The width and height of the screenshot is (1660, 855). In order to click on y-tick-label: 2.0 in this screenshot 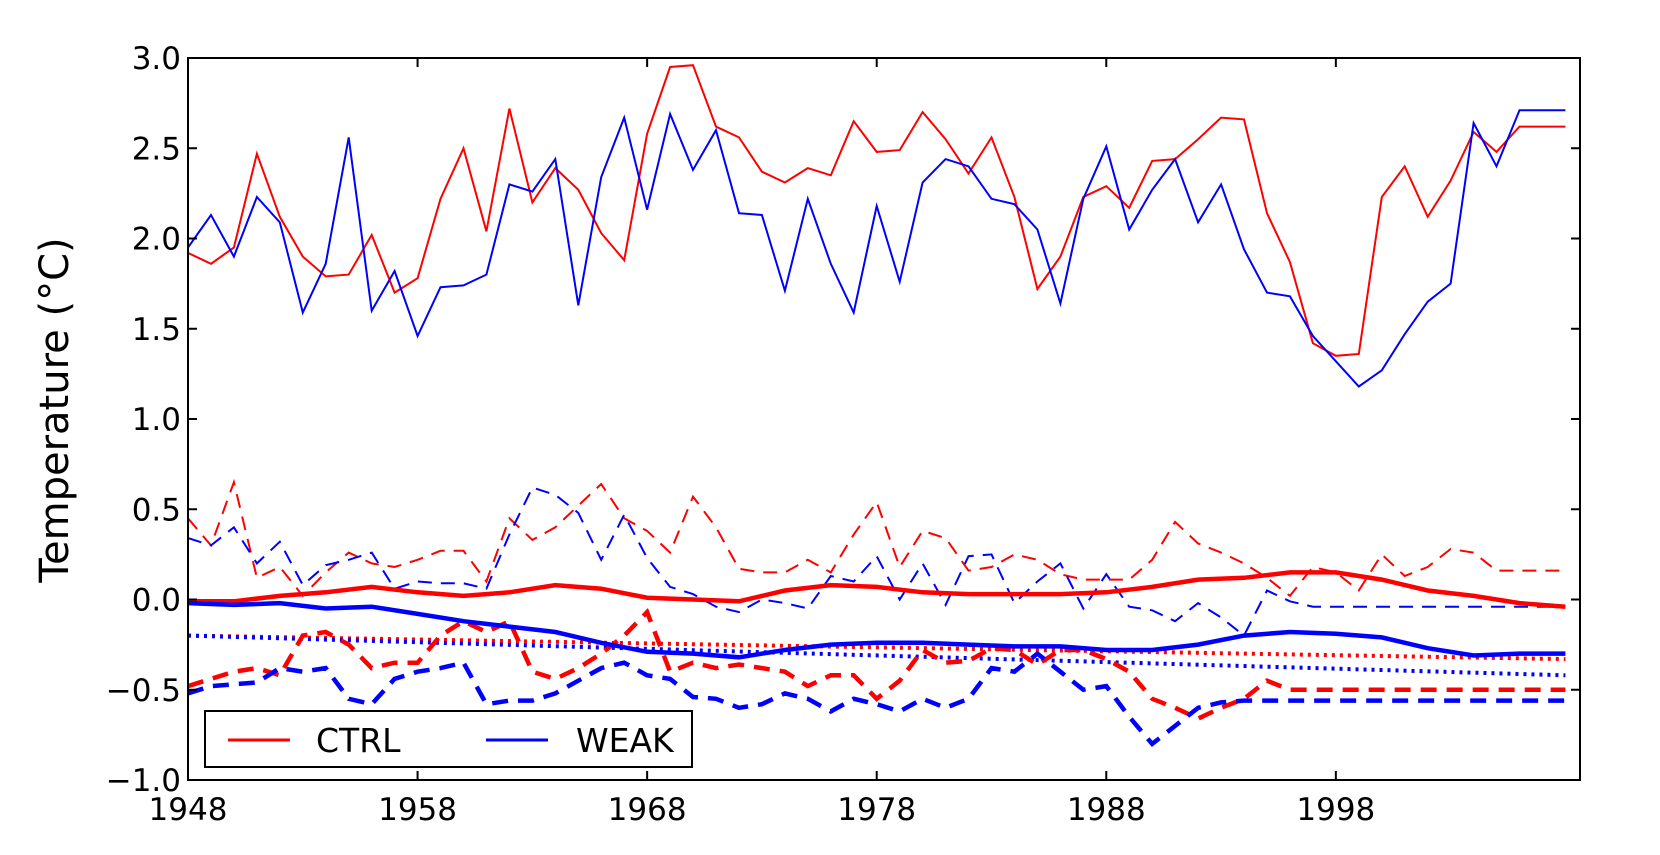, I will do `click(156, 240)`.